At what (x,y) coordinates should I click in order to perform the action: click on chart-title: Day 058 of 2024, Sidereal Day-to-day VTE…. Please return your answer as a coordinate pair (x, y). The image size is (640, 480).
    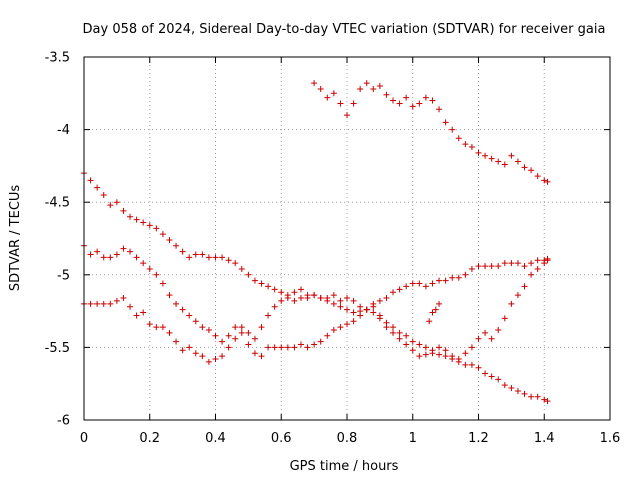
    Looking at the image, I should click on (344, 29).